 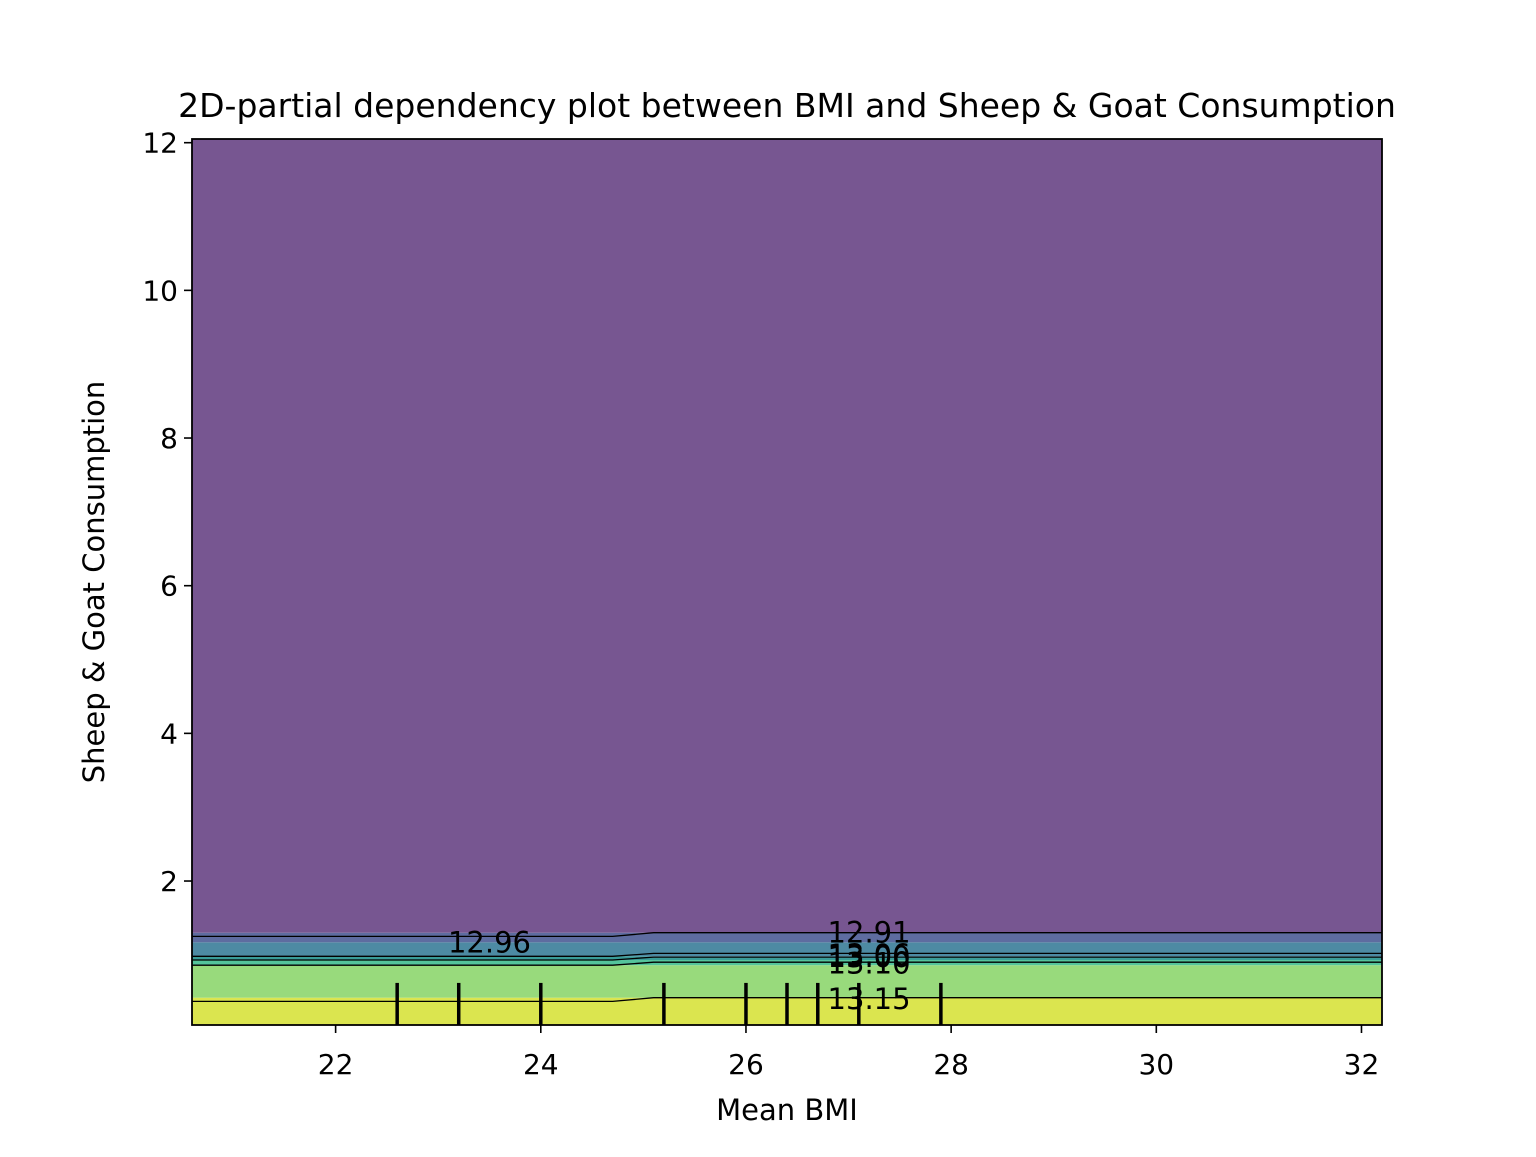 What do you see at coordinates (1362, 1064) in the screenshot?
I see `x-tick-label-5: 32` at bounding box center [1362, 1064].